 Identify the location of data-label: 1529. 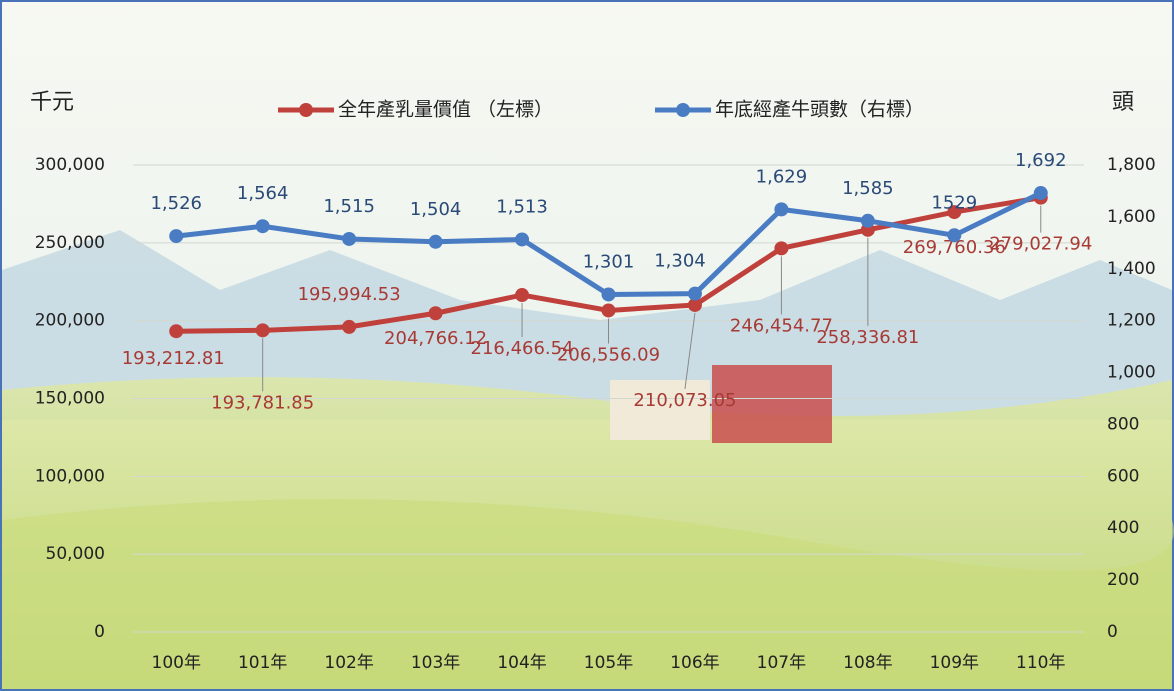
(954, 202).